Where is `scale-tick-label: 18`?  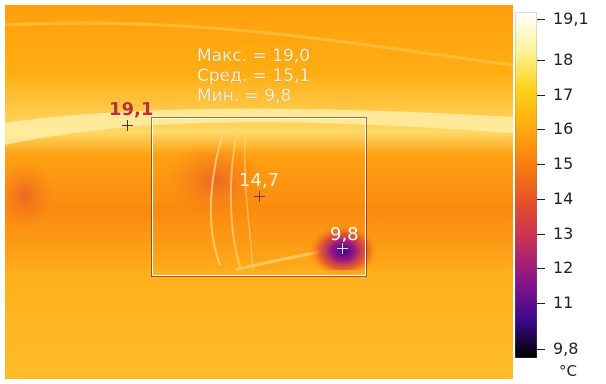
scale-tick-label: 18 is located at coordinates (563, 59).